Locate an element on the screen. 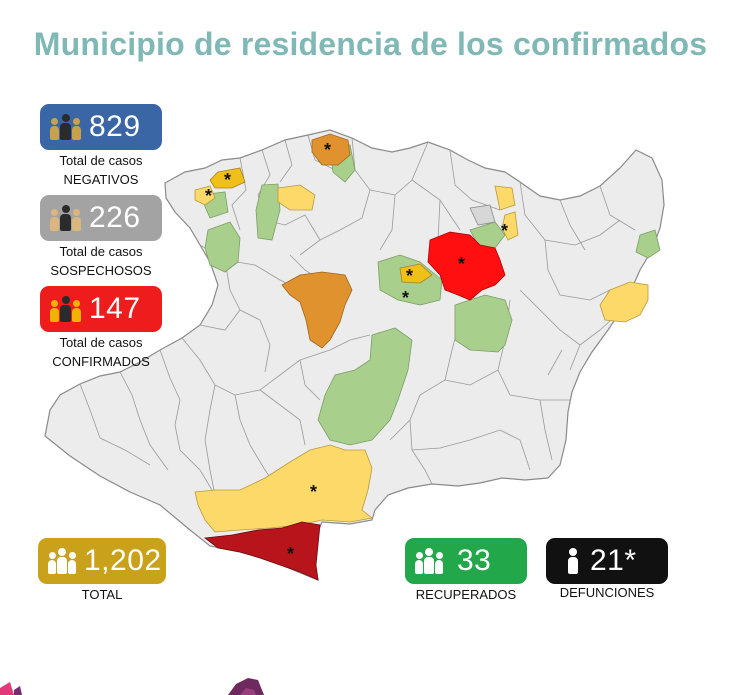  sospechosos-caption: Total de casos SOSPECHOSOS is located at coordinates (101, 261).